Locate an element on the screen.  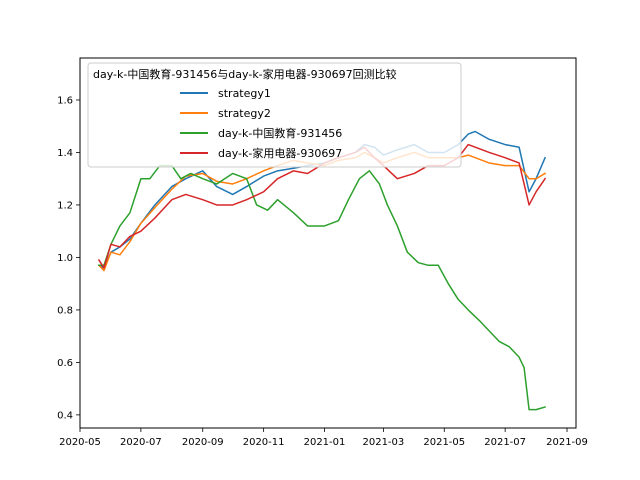
legend-label-2: strategy2 is located at coordinates (244, 113).